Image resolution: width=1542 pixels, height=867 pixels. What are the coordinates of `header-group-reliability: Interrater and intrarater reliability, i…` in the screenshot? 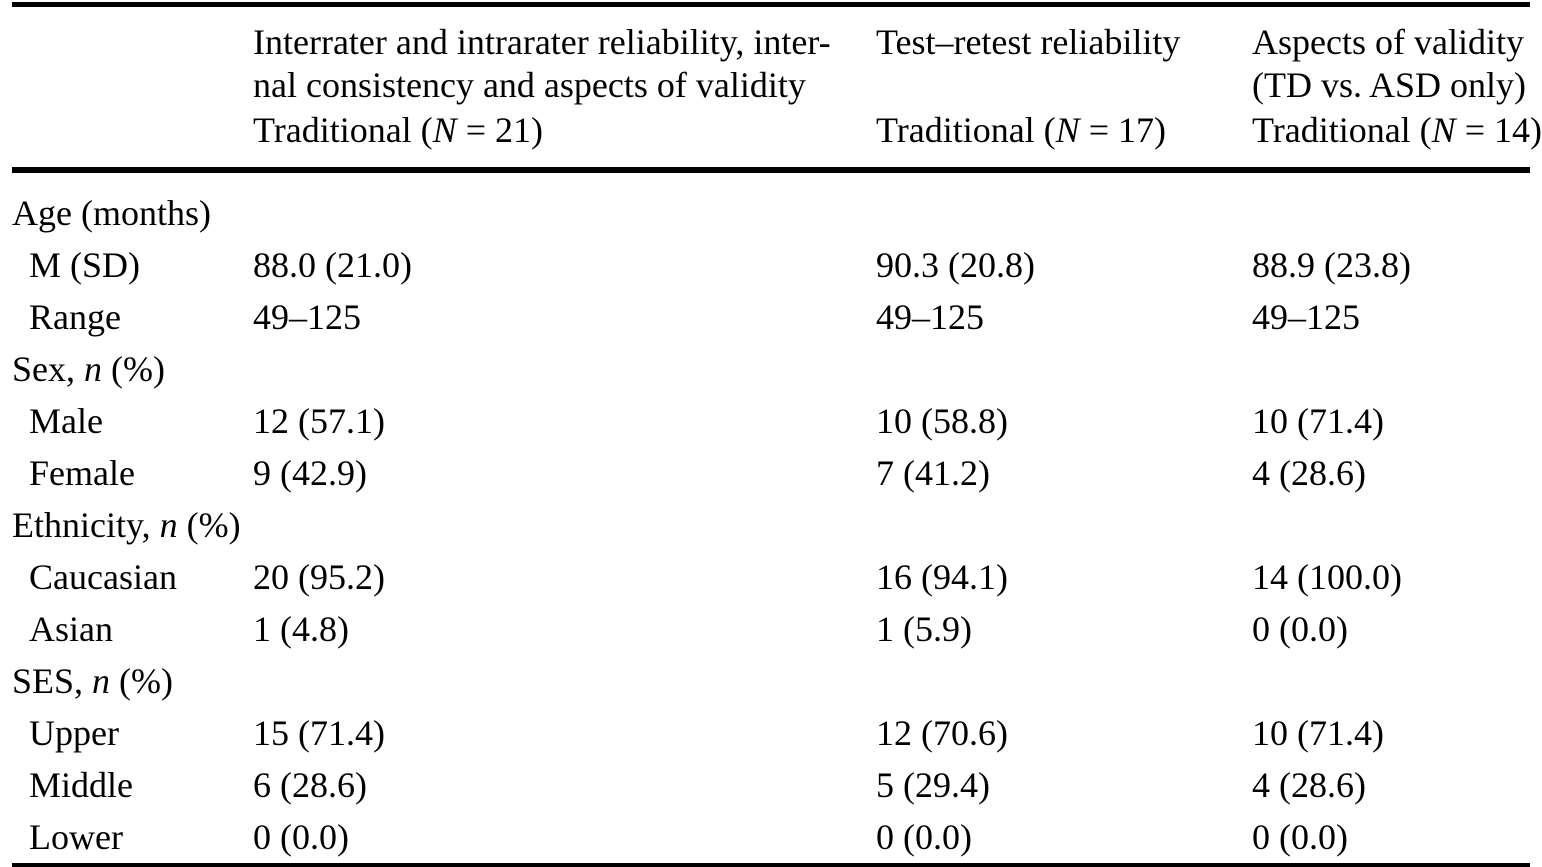 It's located at (542, 63).